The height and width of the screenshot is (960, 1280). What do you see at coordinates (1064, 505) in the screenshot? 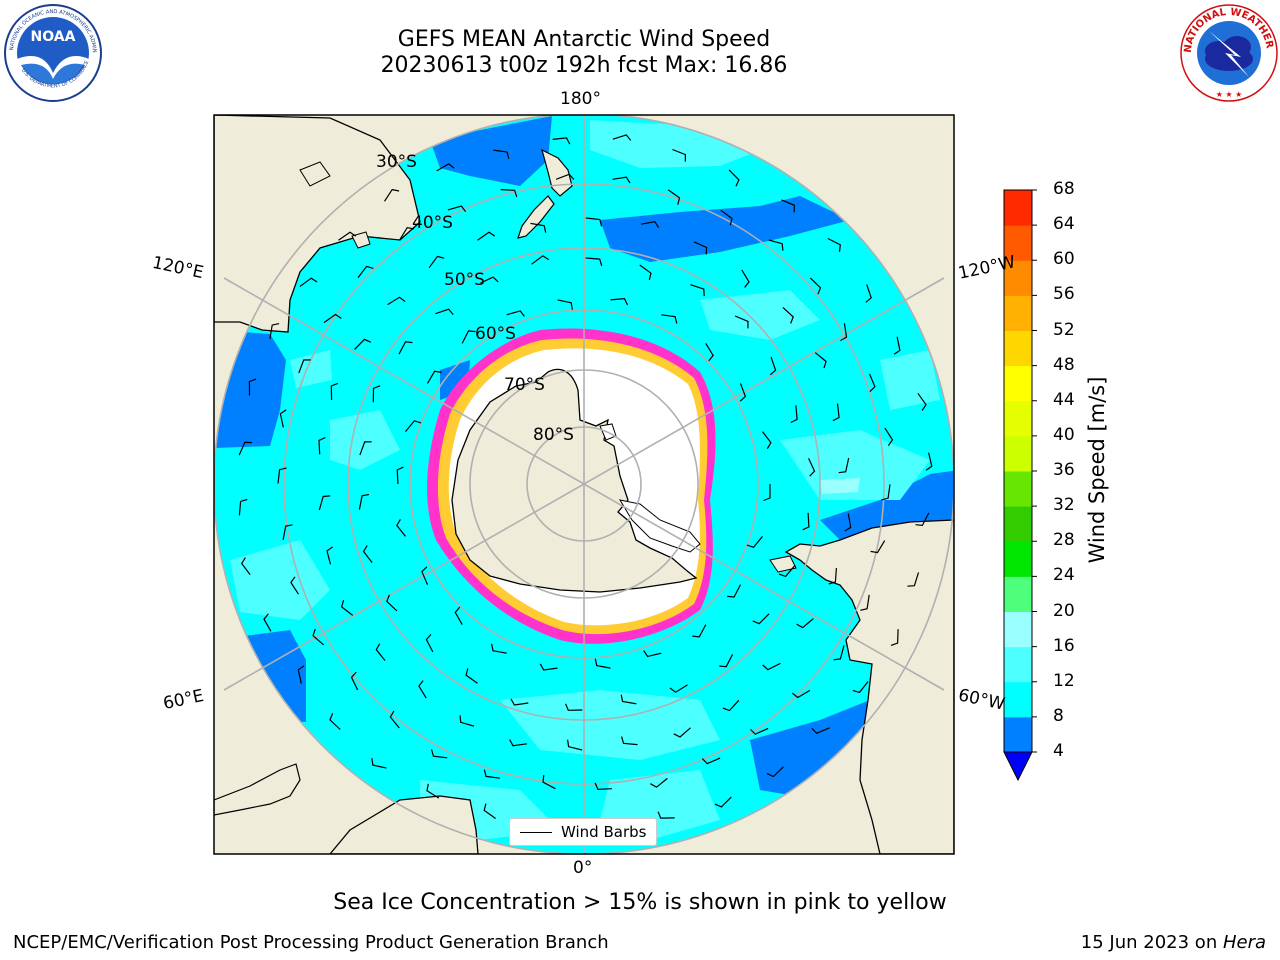
I see `colorbar-tick-label: 32` at bounding box center [1064, 505].